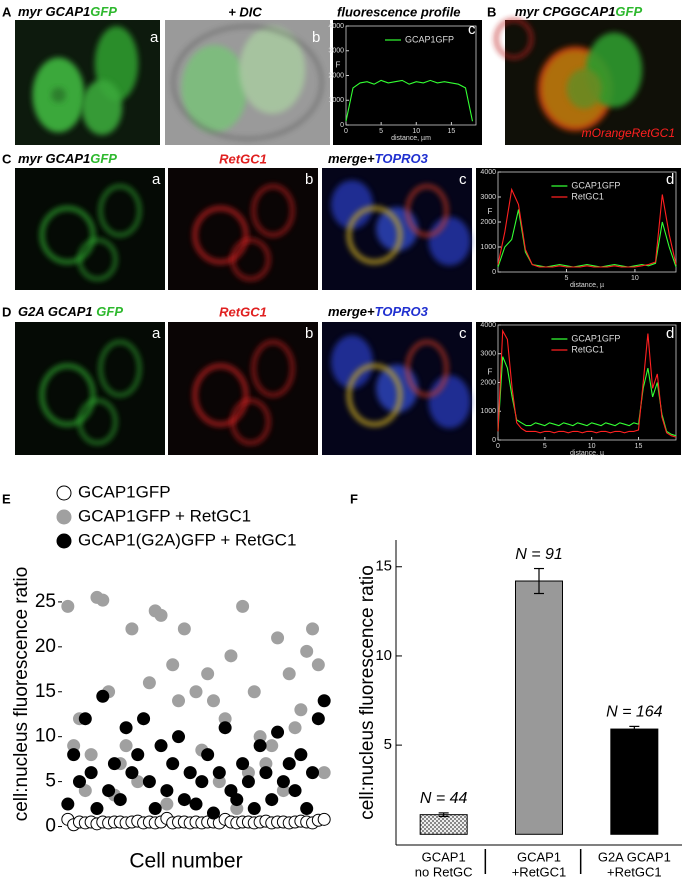 The width and height of the screenshot is (691, 880). I want to click on panel-title: myr CPGGCAP1GFP, so click(578, 11).